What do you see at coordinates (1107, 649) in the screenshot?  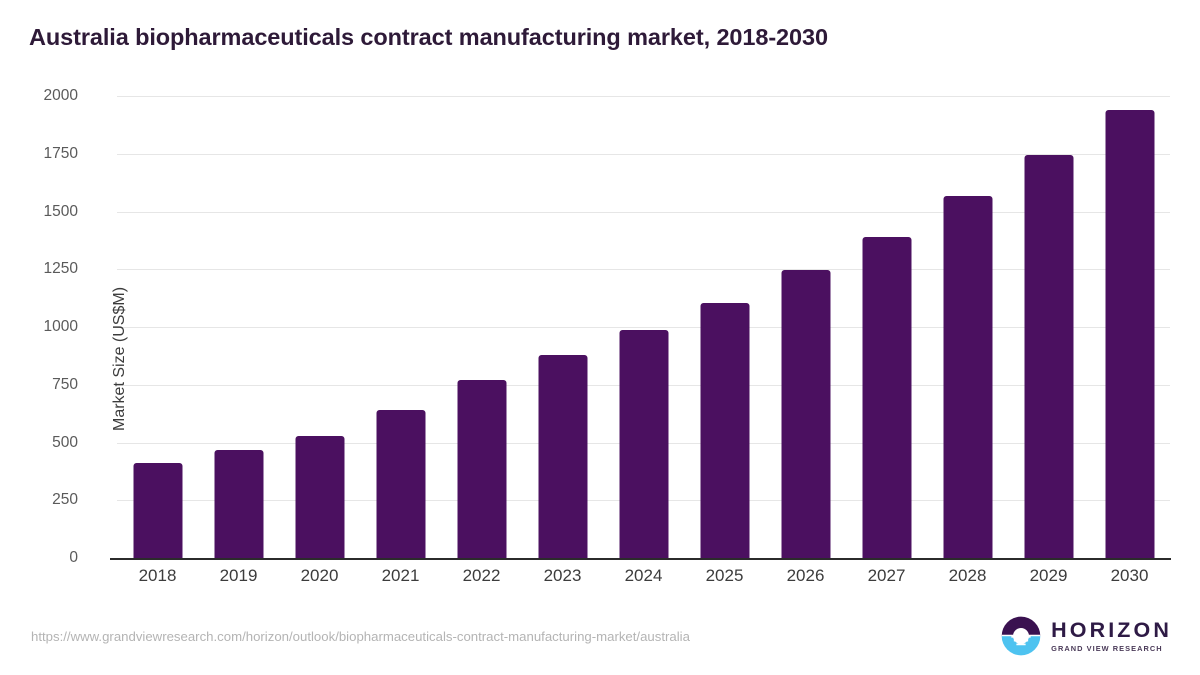 I see `horizon-logo-subtitle: GRAND VIEW RESEARCH` at bounding box center [1107, 649].